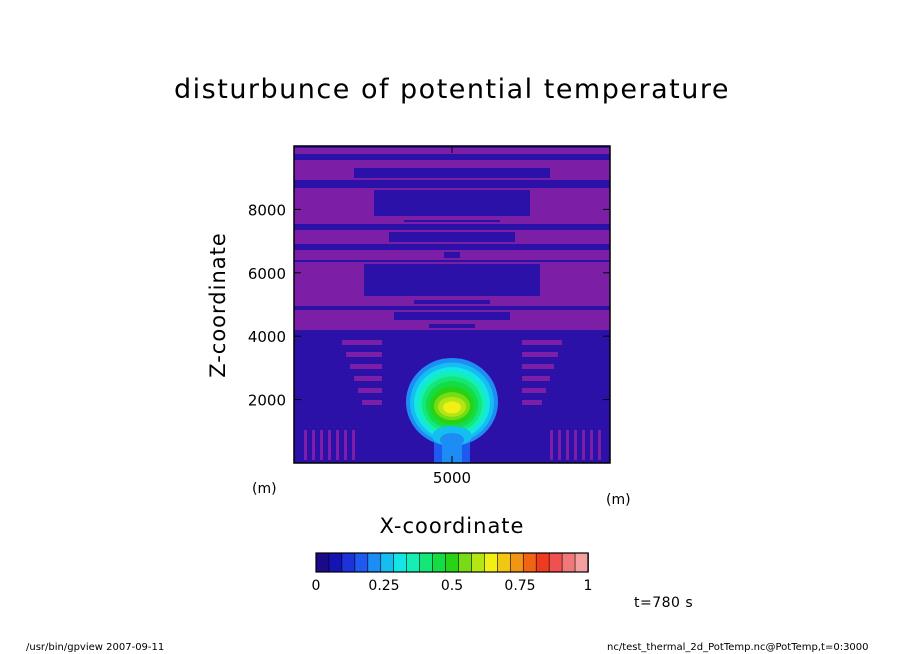 This screenshot has height=654, width=904. I want to click on y-tick-label: 4000, so click(267, 337).